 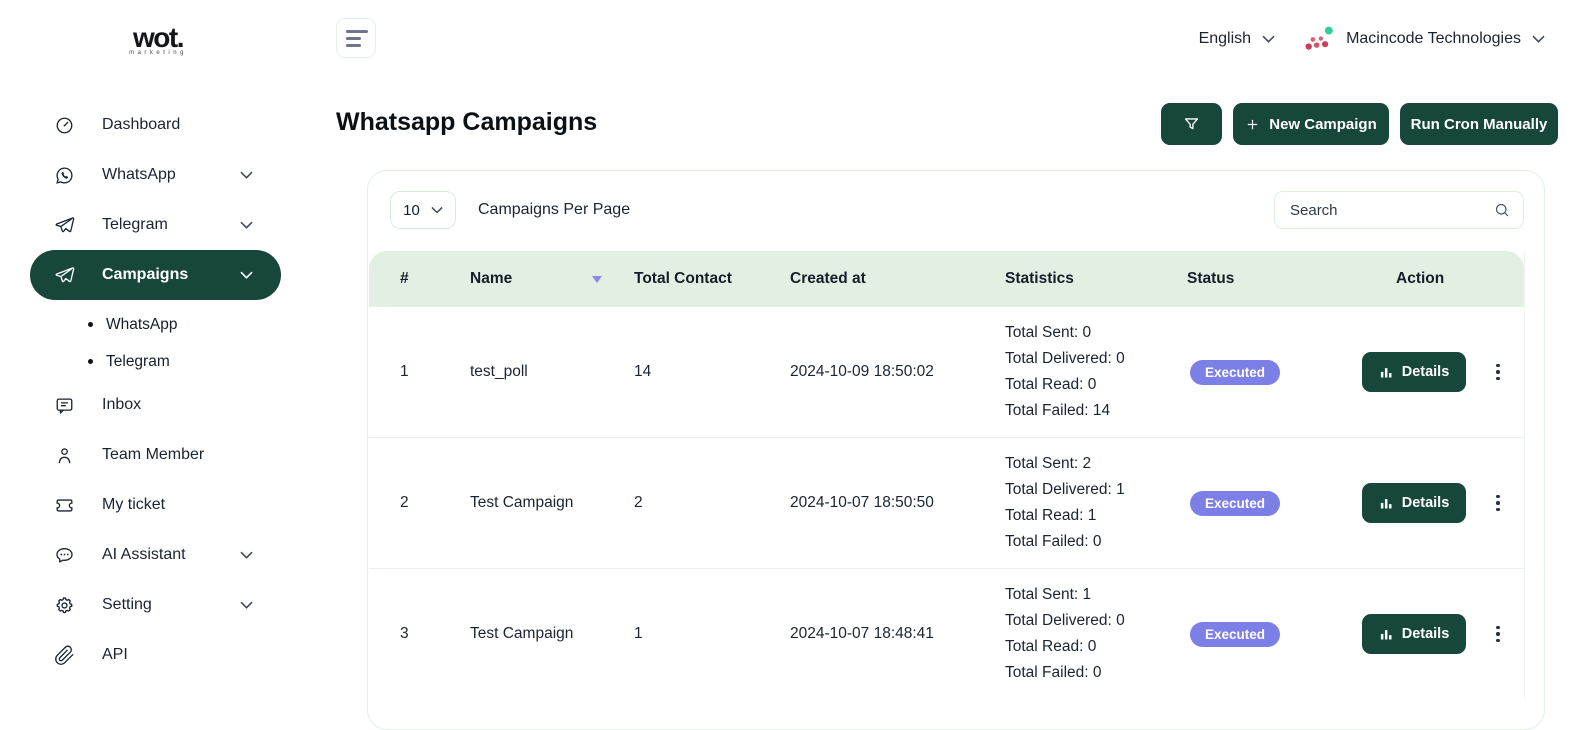 I want to click on stat-total-read: Total Read: 0, so click(x=1051, y=384).